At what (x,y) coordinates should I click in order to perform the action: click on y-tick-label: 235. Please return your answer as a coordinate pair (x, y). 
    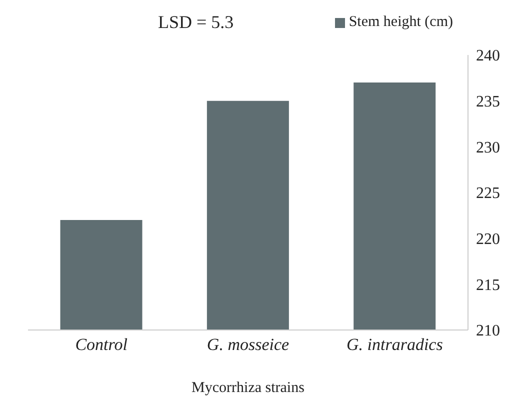
    Looking at the image, I should click on (488, 102).